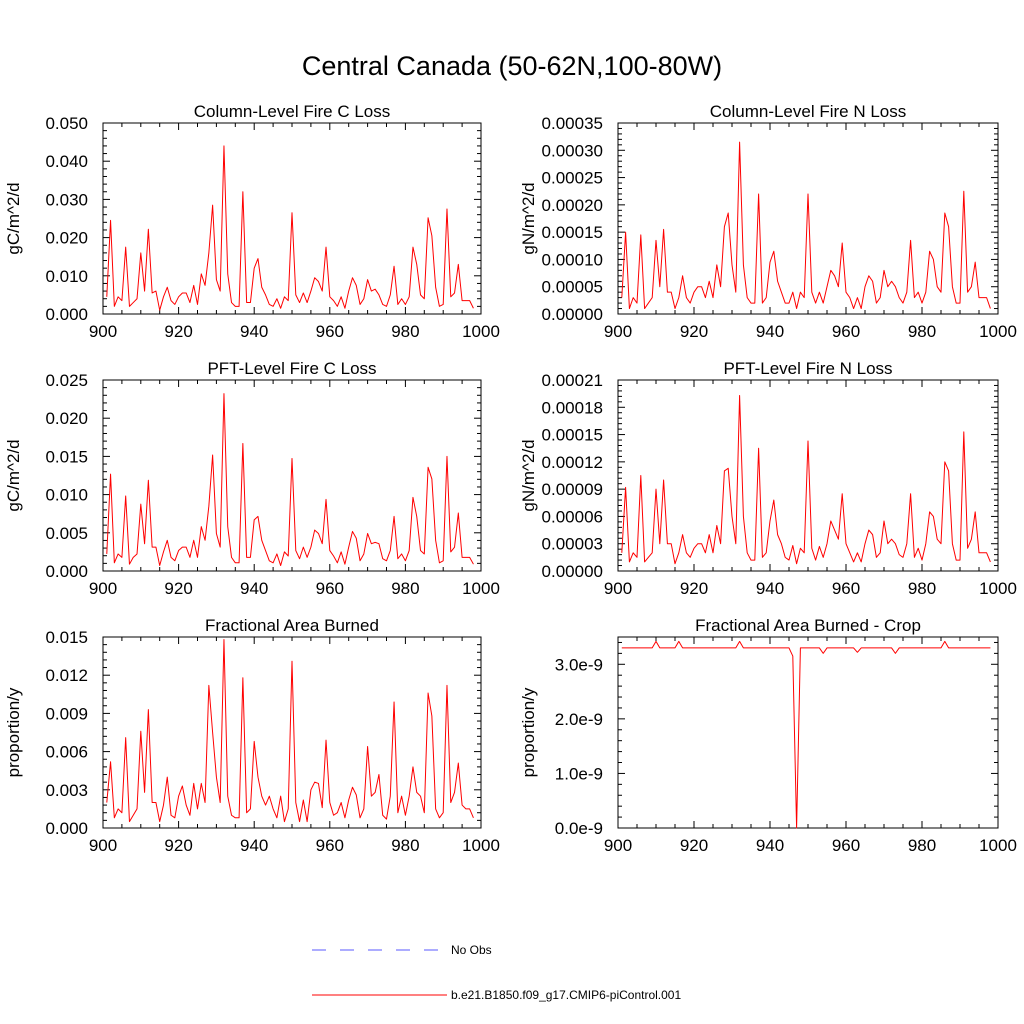  I want to click on y-tick-label: 0.00035, so click(572, 123).